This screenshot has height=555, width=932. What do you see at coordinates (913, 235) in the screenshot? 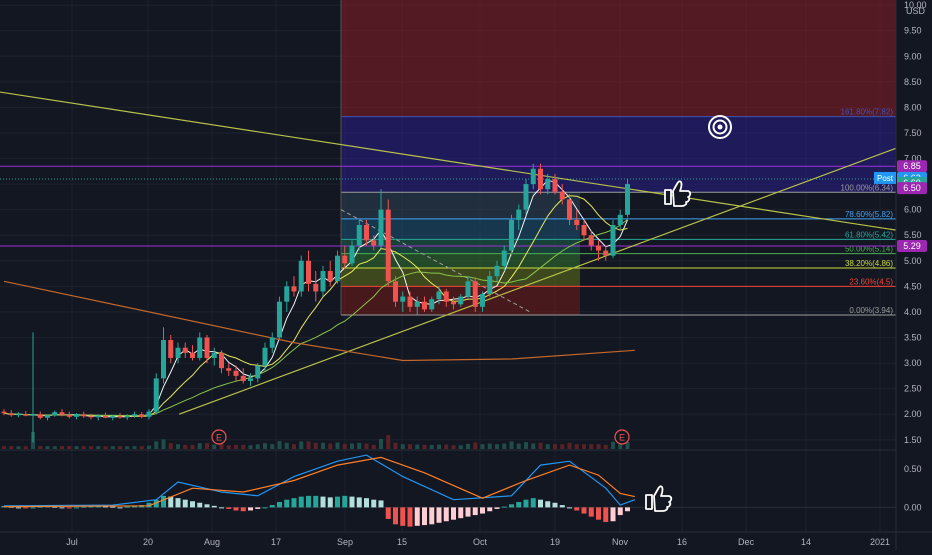
I see `y-tick-label: 5.50` at bounding box center [913, 235].